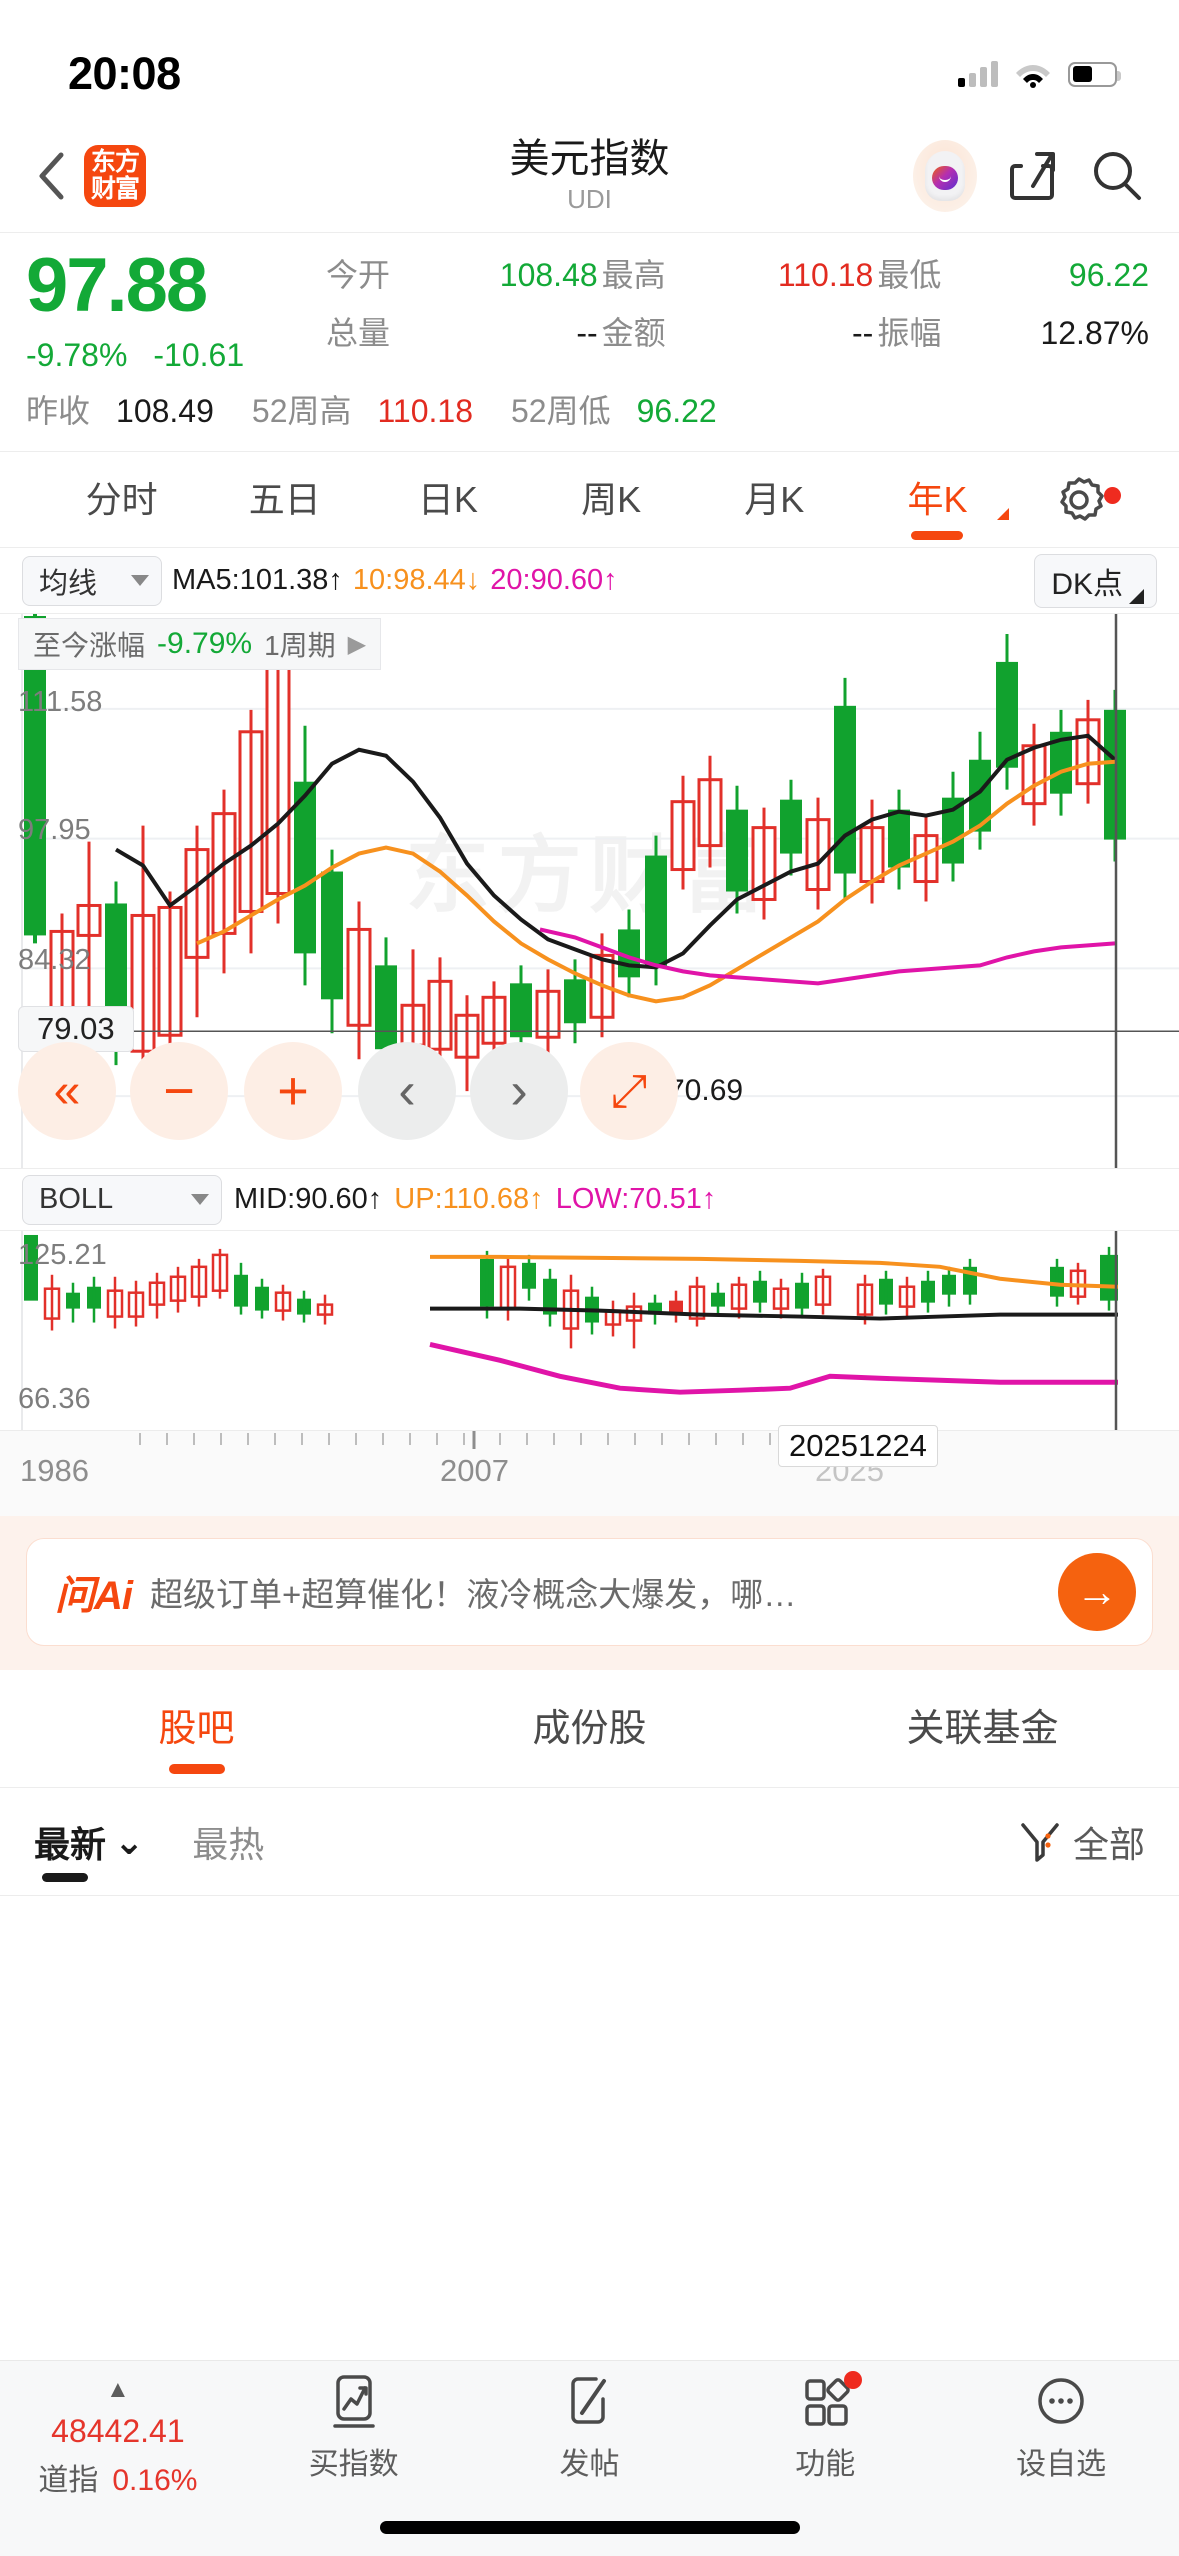 This screenshot has height=2556, width=1179. I want to click on status-icons, so click(1039, 74).